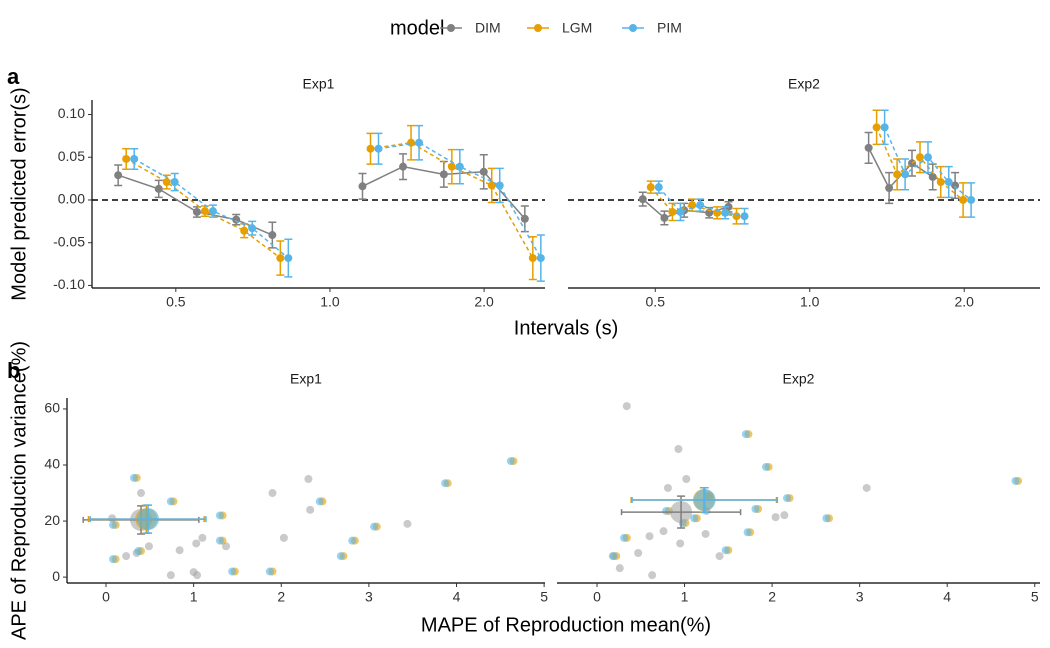 Image resolution: width=1050 pixels, height=648 pixels. Describe the element at coordinates (704, 500) in the screenshot. I see `y-error-bar` at that location.